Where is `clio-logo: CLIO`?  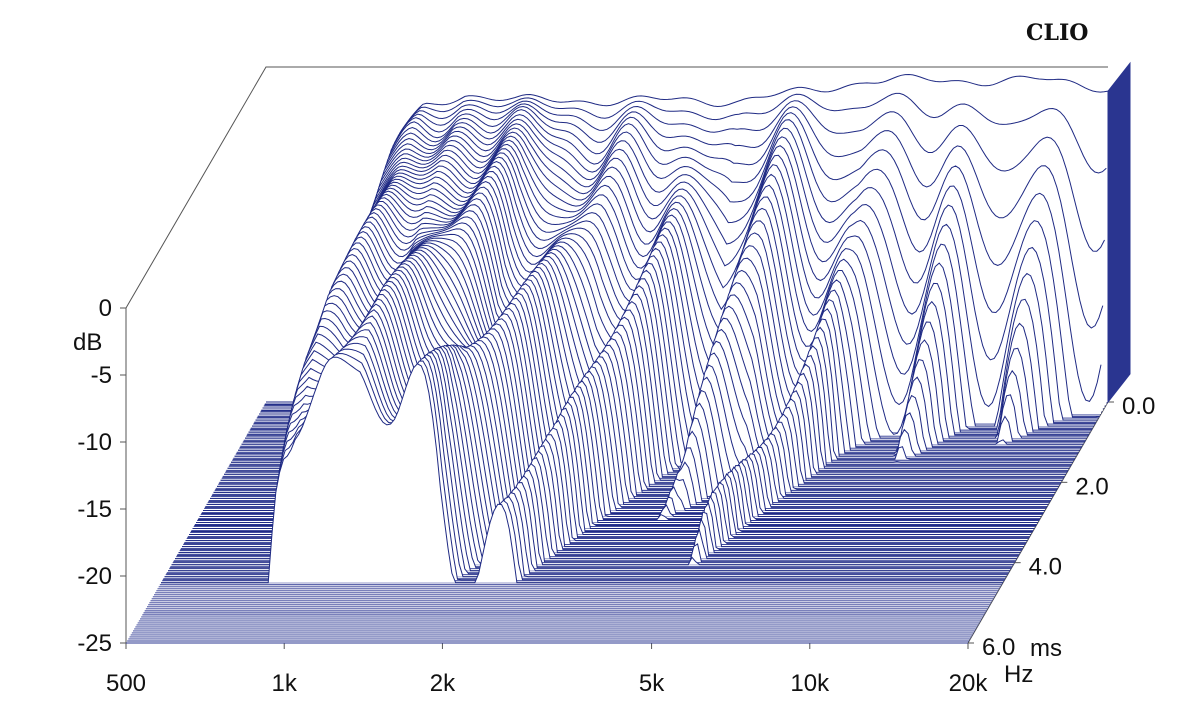
clio-logo: CLIO is located at coordinates (1057, 33).